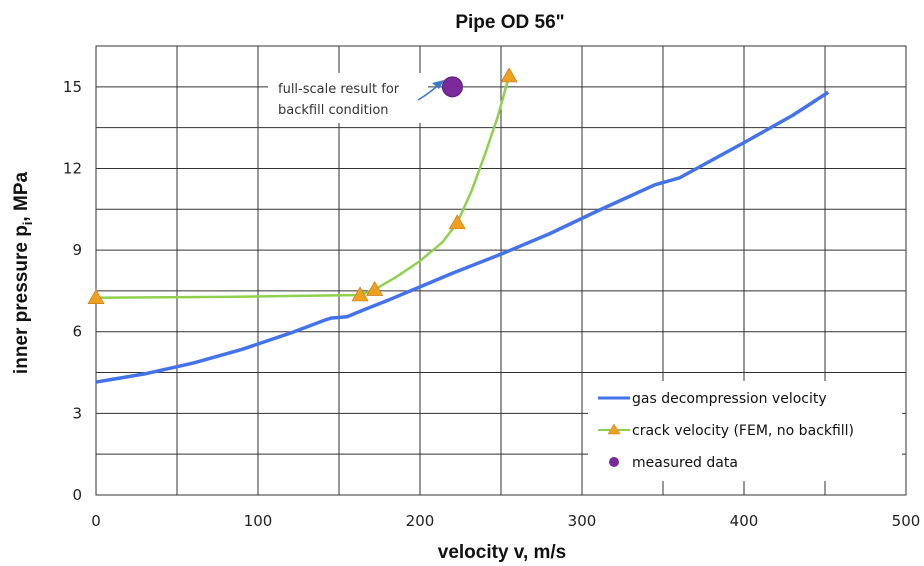 The width and height of the screenshot is (924, 566). Describe the element at coordinates (348, 98) in the screenshot. I see `annotation-box` at that location.